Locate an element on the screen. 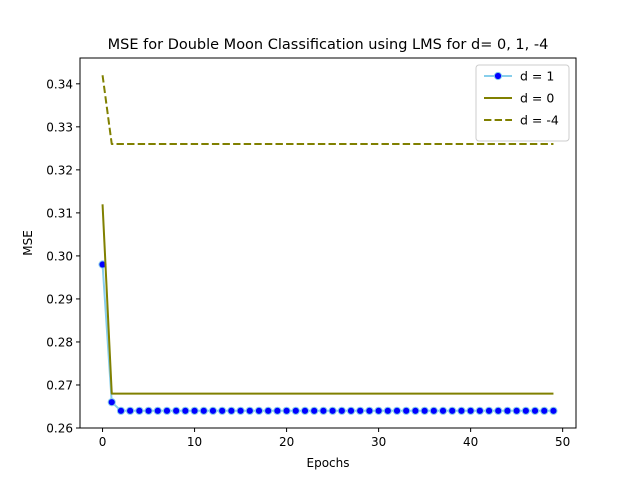 This screenshot has width=640, height=480. legend: d = 1 d = 0 d = -4 is located at coordinates (522, 103).